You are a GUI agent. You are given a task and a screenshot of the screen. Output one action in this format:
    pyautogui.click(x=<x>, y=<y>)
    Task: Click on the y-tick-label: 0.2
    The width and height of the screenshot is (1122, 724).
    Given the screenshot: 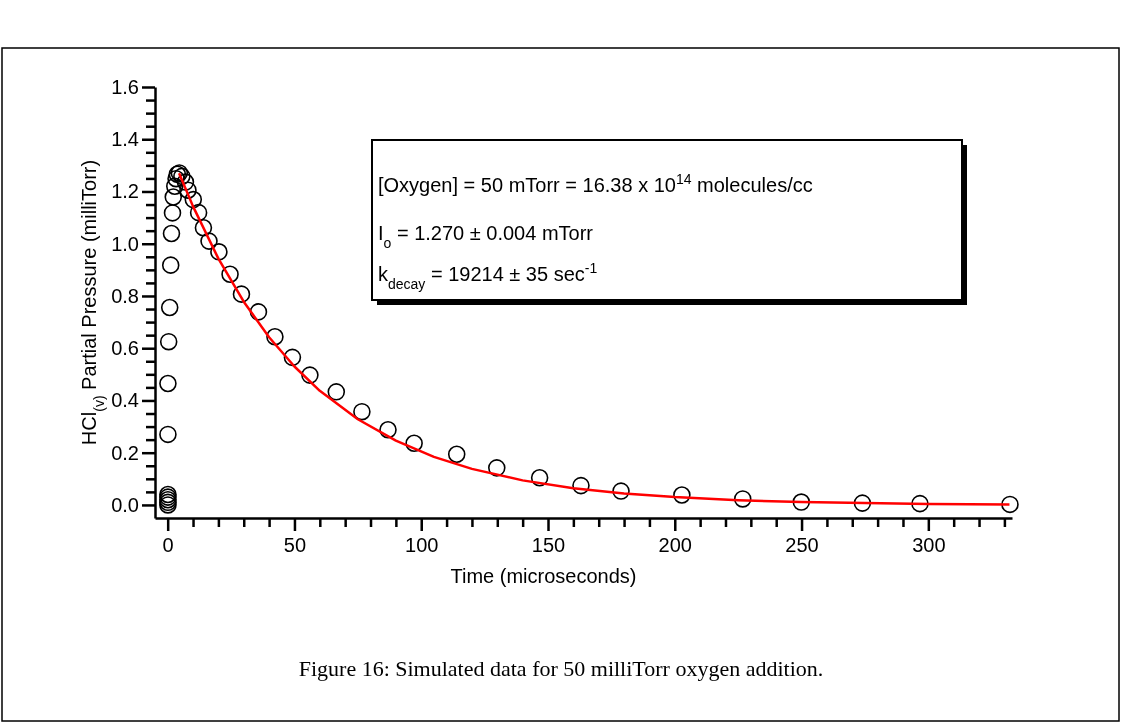 What is the action you would take?
    pyautogui.click(x=125, y=452)
    